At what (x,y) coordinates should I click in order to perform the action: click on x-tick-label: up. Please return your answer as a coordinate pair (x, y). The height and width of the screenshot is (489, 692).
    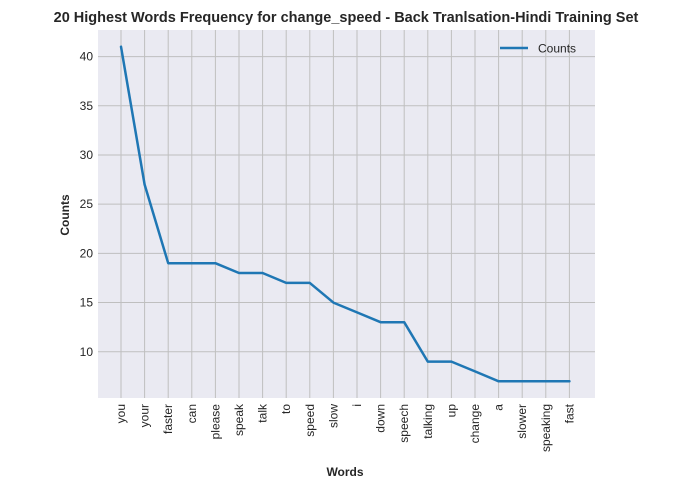
    Looking at the image, I should click on (451, 411).